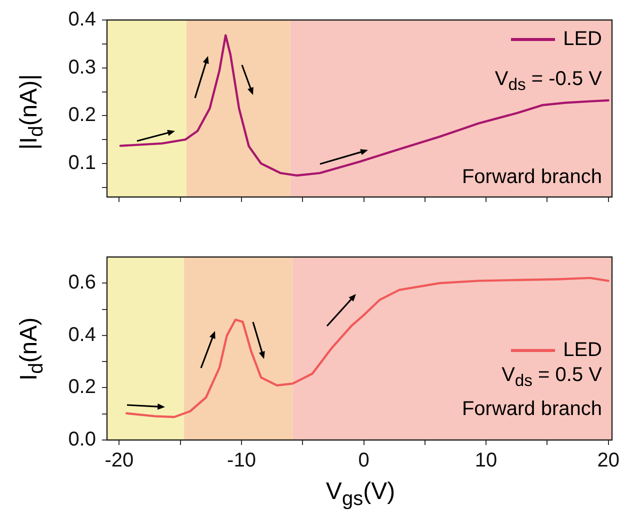 The height and width of the screenshot is (520, 620). Describe the element at coordinates (548, 81) in the screenshot. I see `annotation: V$_{ds}$ = -0.5 V` at that location.